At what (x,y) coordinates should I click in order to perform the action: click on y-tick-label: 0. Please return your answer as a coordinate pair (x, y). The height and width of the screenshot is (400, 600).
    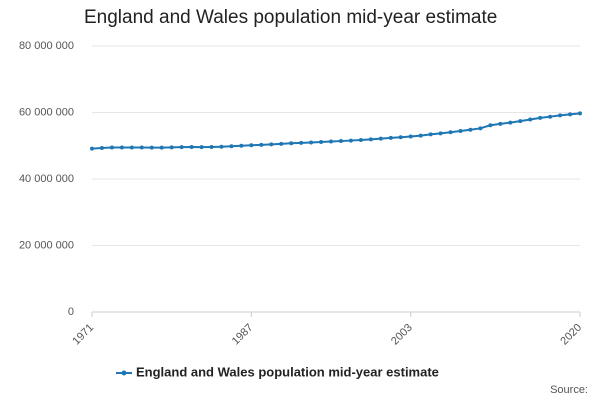
    Looking at the image, I should click on (71, 312).